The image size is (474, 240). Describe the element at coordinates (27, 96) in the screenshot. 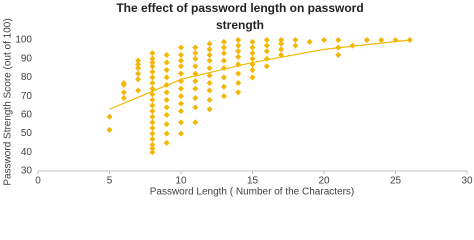

I see `y-tick-label: 70` at that location.